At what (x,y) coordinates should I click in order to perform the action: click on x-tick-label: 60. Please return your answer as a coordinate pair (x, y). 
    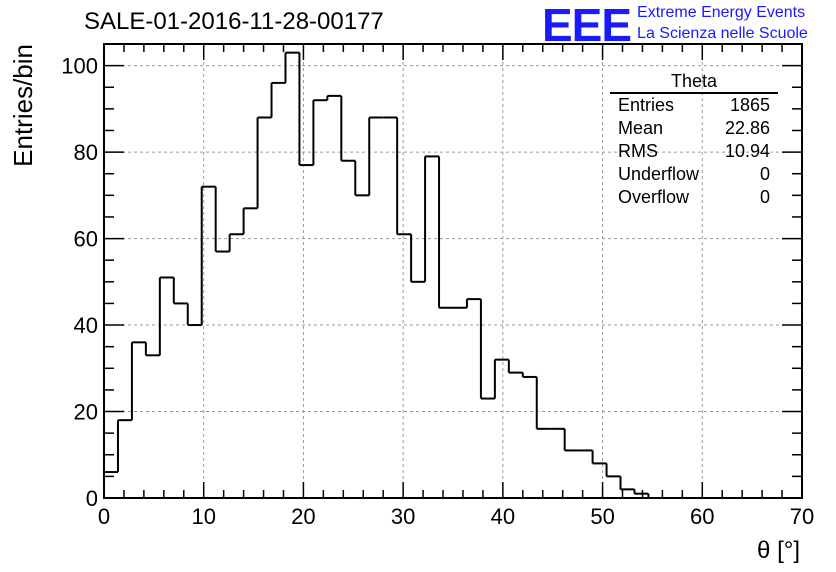
    Looking at the image, I should click on (702, 516).